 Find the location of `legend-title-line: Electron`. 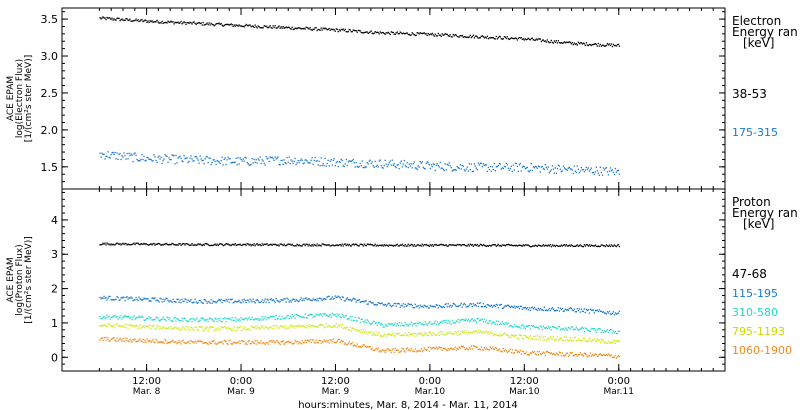

legend-title-line: Electron is located at coordinates (756, 21).